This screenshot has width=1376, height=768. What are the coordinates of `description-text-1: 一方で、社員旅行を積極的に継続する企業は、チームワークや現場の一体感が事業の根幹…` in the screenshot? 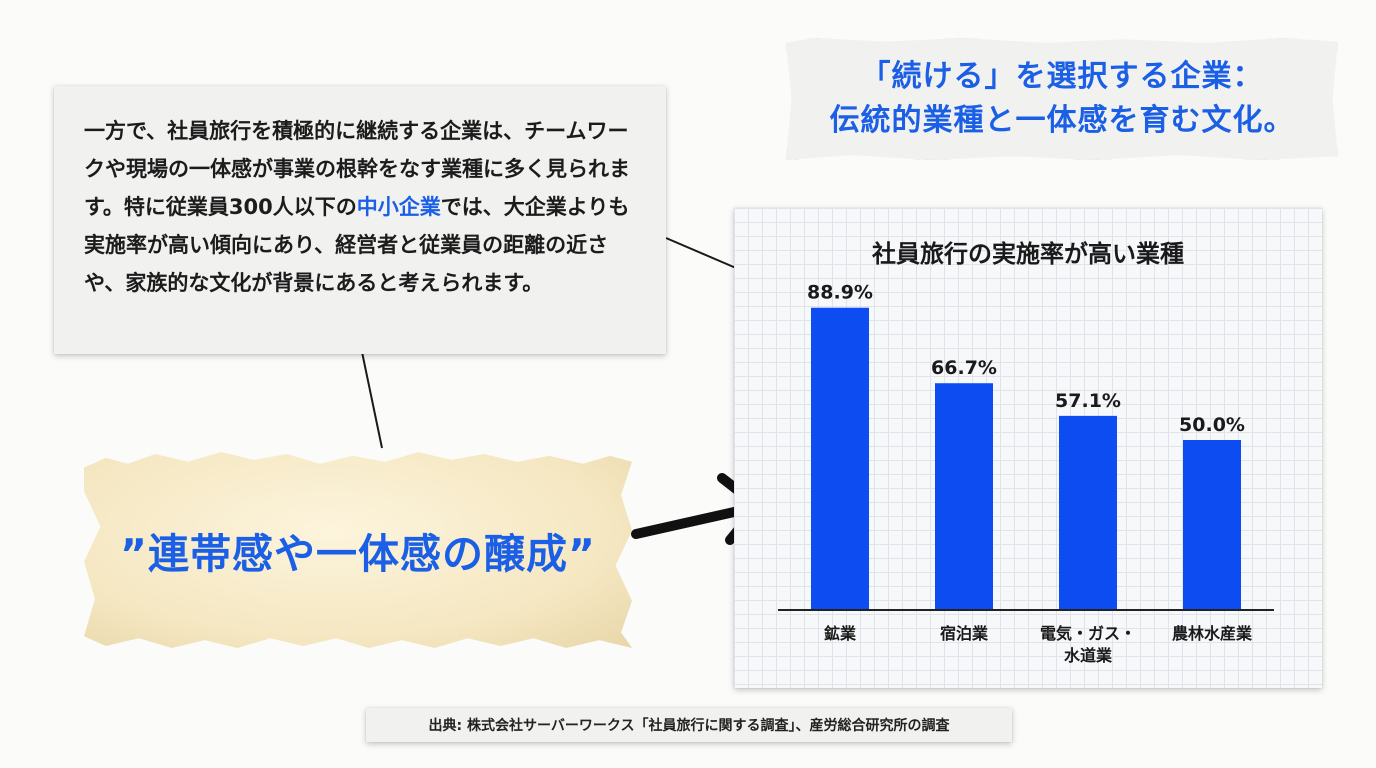 It's located at (357, 169).